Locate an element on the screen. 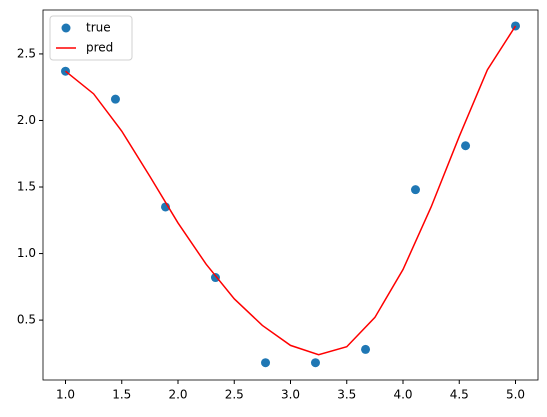  y-tick-label: 1.0 is located at coordinates (26, 253).